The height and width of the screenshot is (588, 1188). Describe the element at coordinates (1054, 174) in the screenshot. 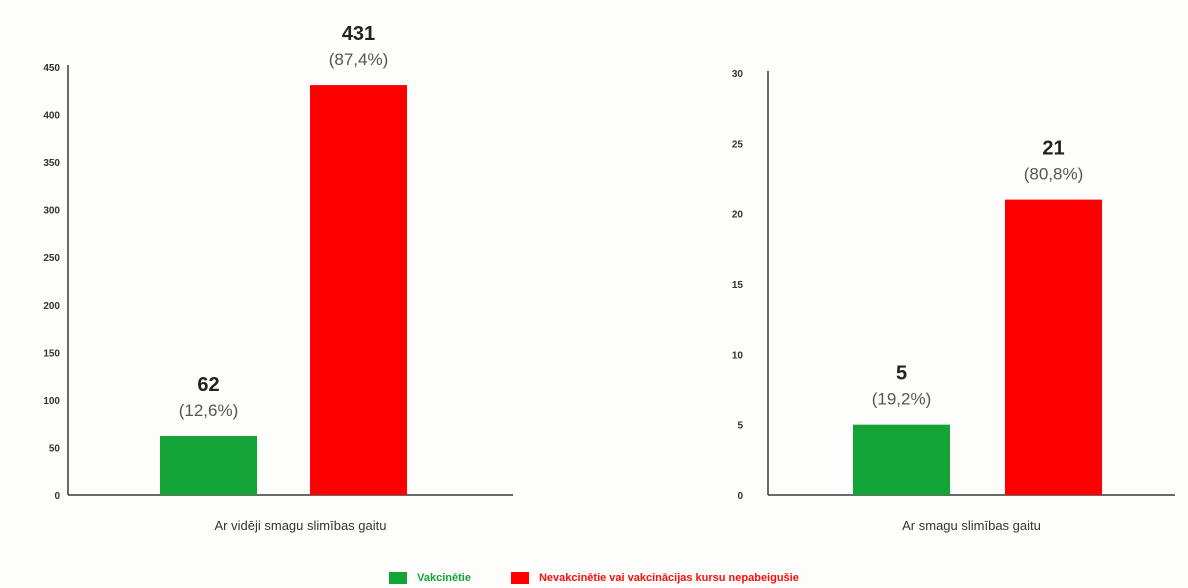

I see `bar-percent-label: (80,8%)` at that location.